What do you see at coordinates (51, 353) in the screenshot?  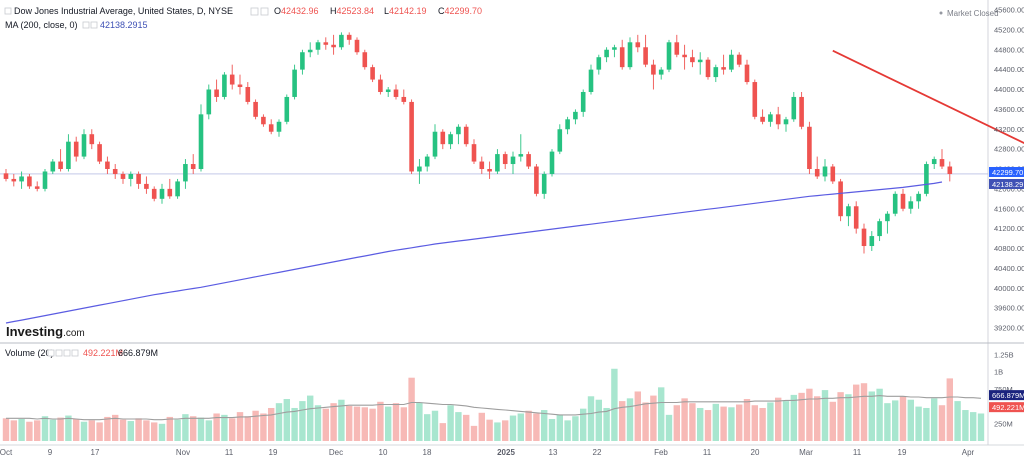 I see `volume-visibility-icon` at bounding box center [51, 353].